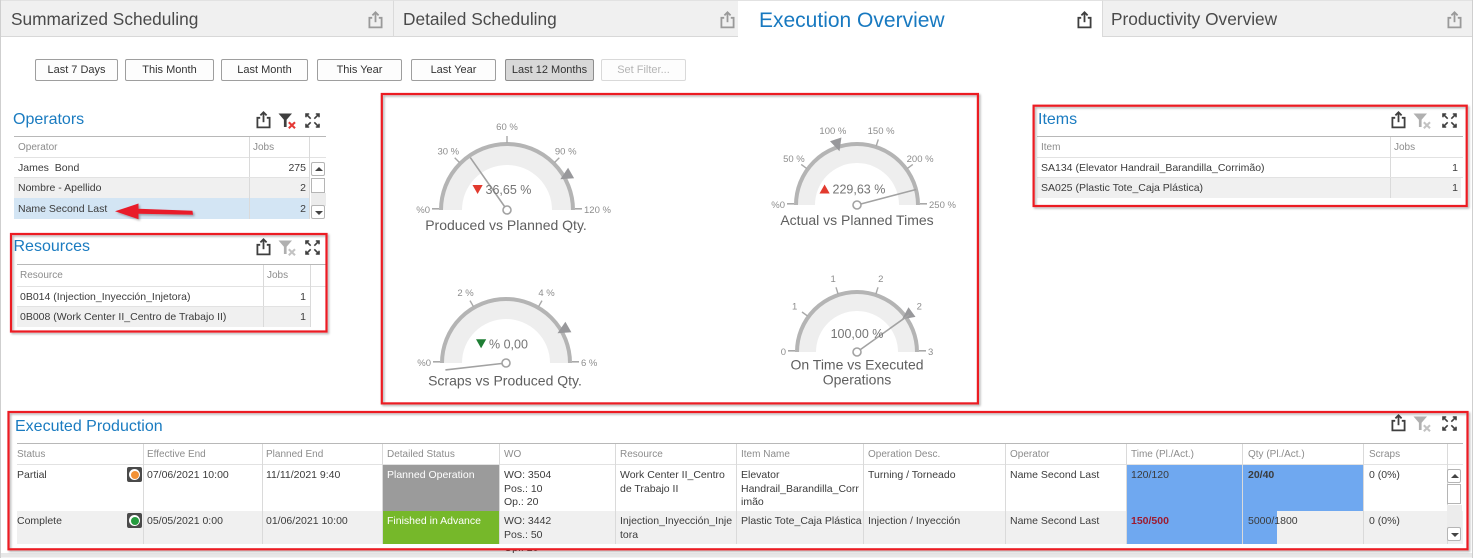  Describe the element at coordinates (509, 190) in the screenshot. I see `svg-text: 36,65 %` at that location.